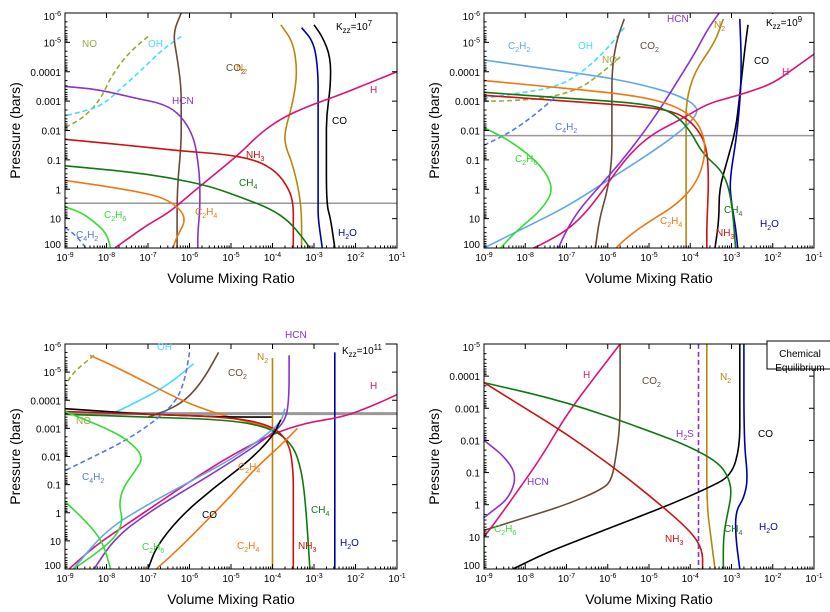 The image size is (830, 612). What do you see at coordinates (147, 579) in the screenshot?
I see `x-tick-label: 10⁻⁷` at bounding box center [147, 579].